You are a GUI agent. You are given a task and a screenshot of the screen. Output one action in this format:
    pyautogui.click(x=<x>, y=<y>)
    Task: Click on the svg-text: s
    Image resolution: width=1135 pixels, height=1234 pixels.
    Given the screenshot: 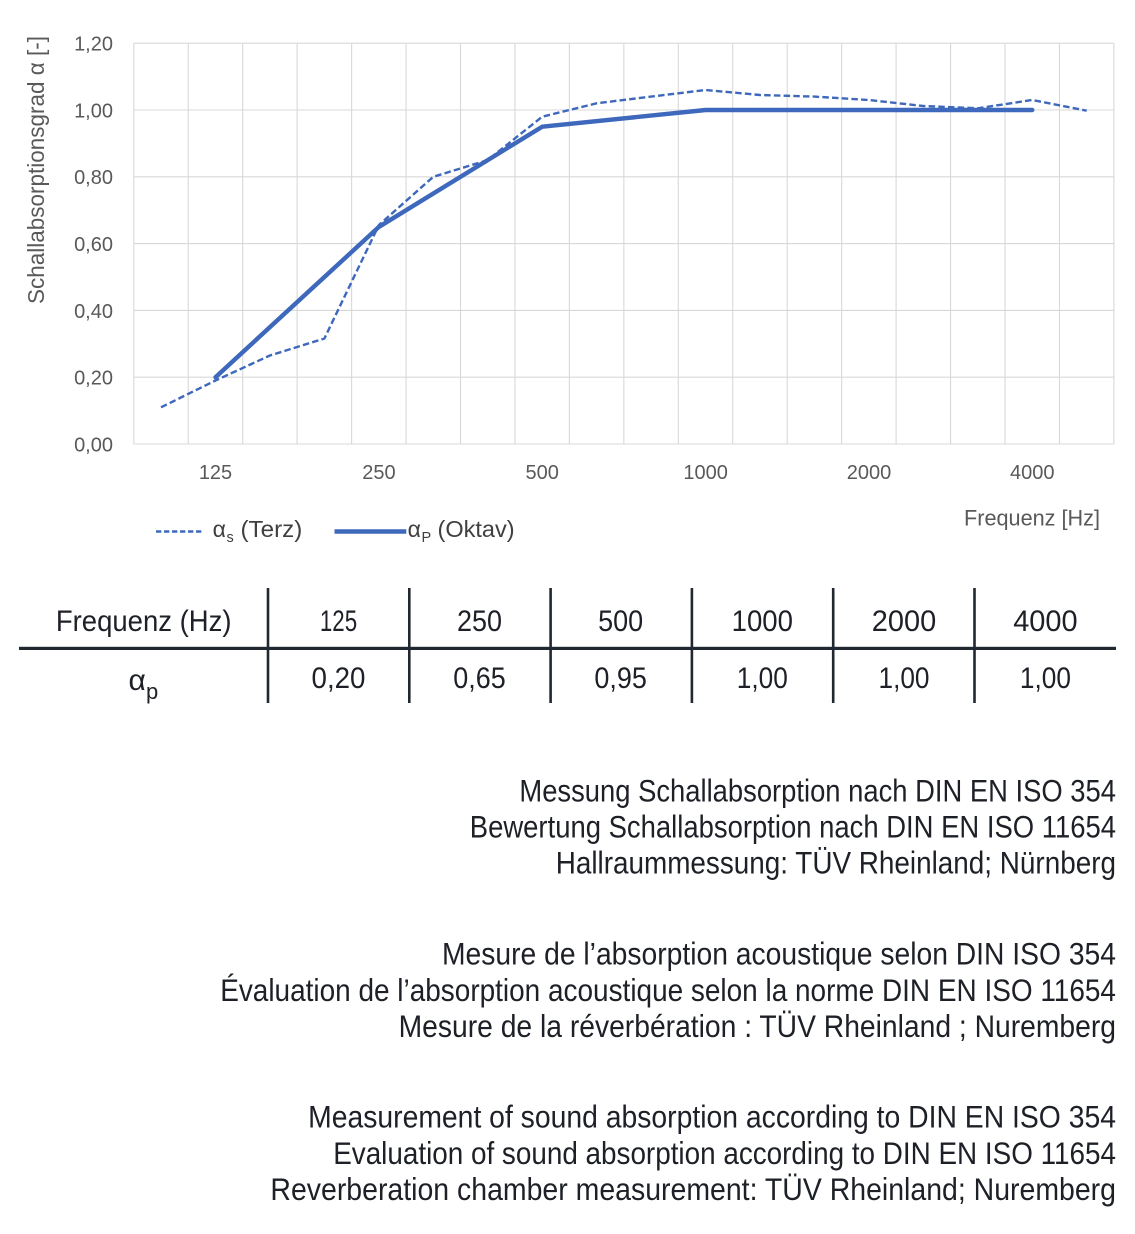 What is the action you would take?
    pyautogui.click(x=230, y=538)
    